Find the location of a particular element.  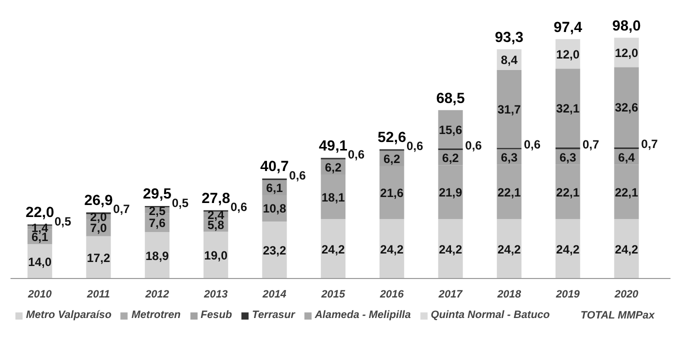

data-label: 32,1 is located at coordinates (568, 109).